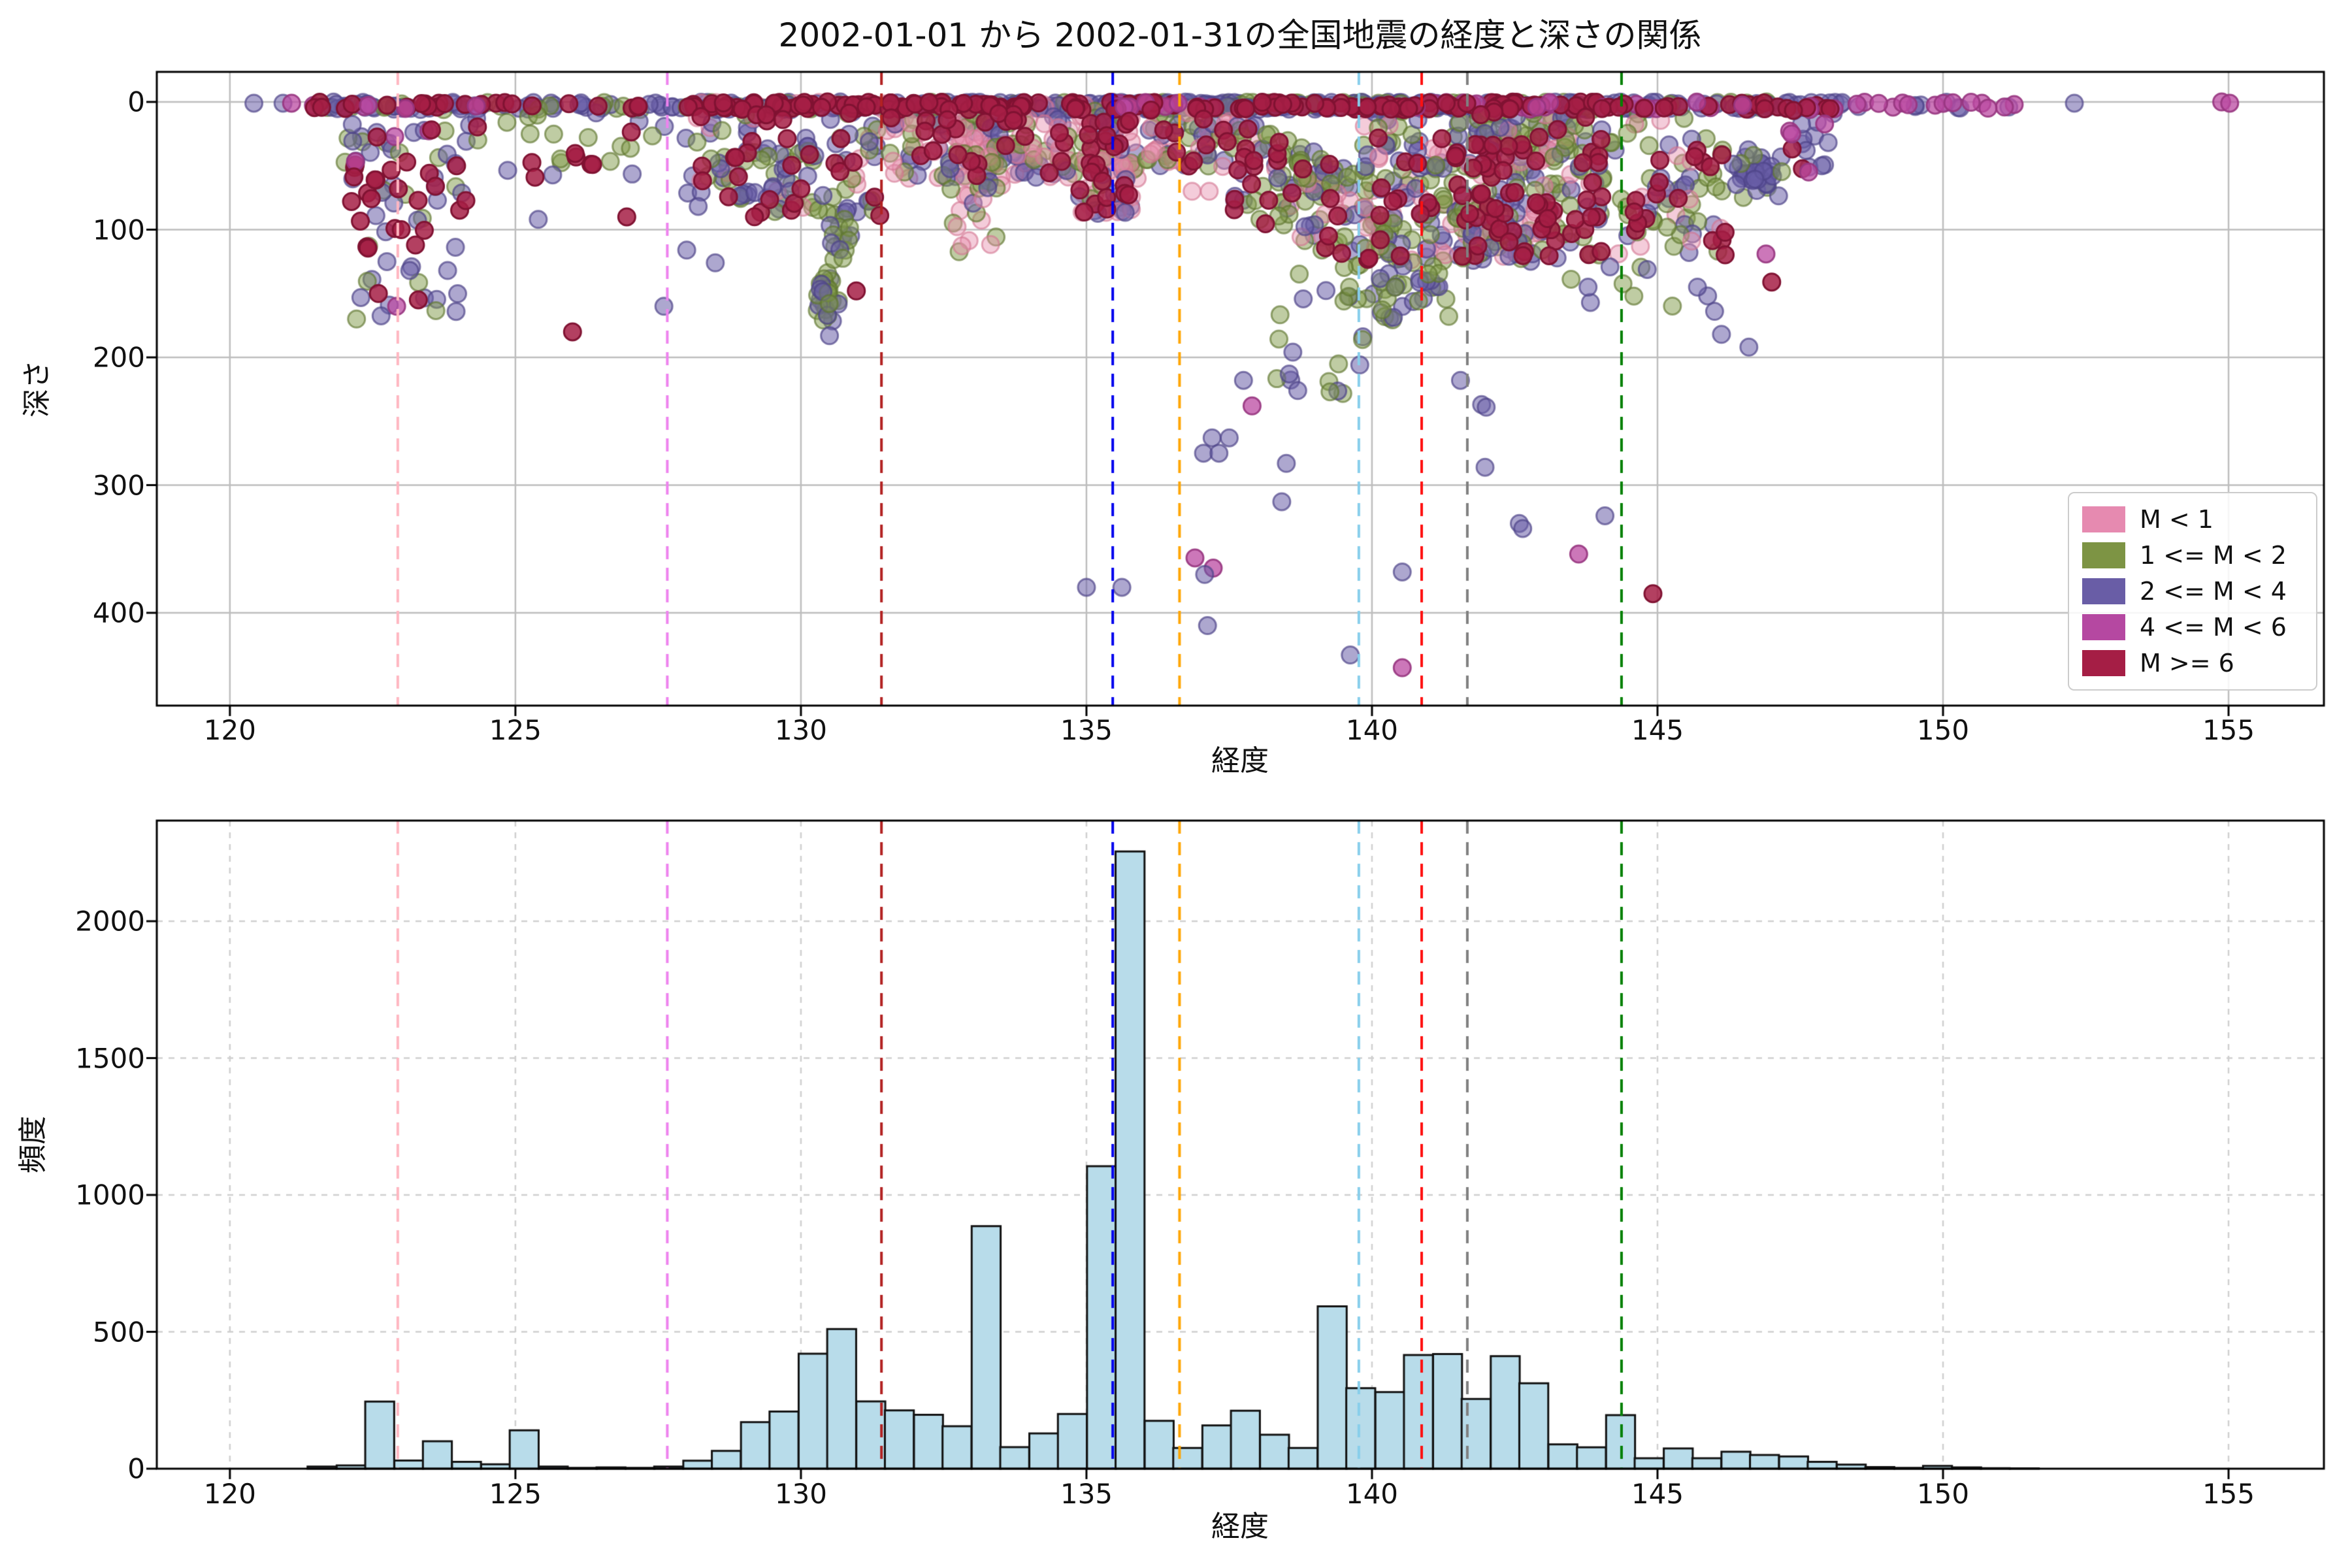 The width and height of the screenshot is (2352, 1568). What do you see at coordinates (2213, 627) in the screenshot?
I see `legend-label: 4 <= M < 6` at bounding box center [2213, 627].